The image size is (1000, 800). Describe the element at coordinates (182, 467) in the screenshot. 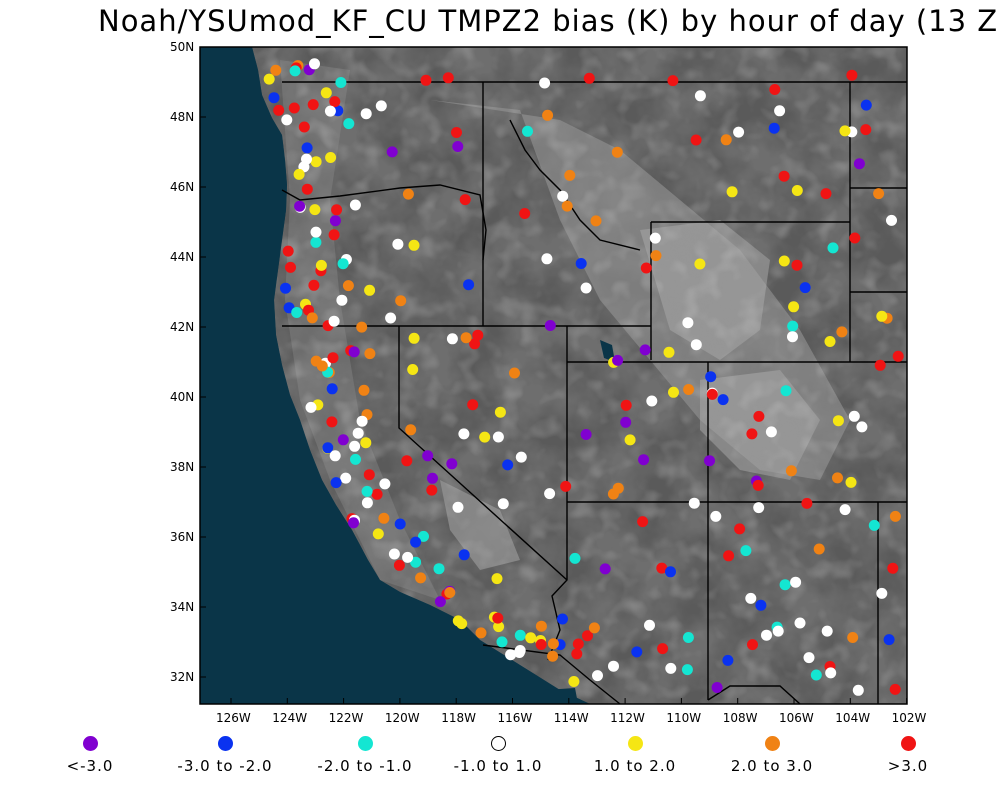

I see `lat-label: 38N` at that location.